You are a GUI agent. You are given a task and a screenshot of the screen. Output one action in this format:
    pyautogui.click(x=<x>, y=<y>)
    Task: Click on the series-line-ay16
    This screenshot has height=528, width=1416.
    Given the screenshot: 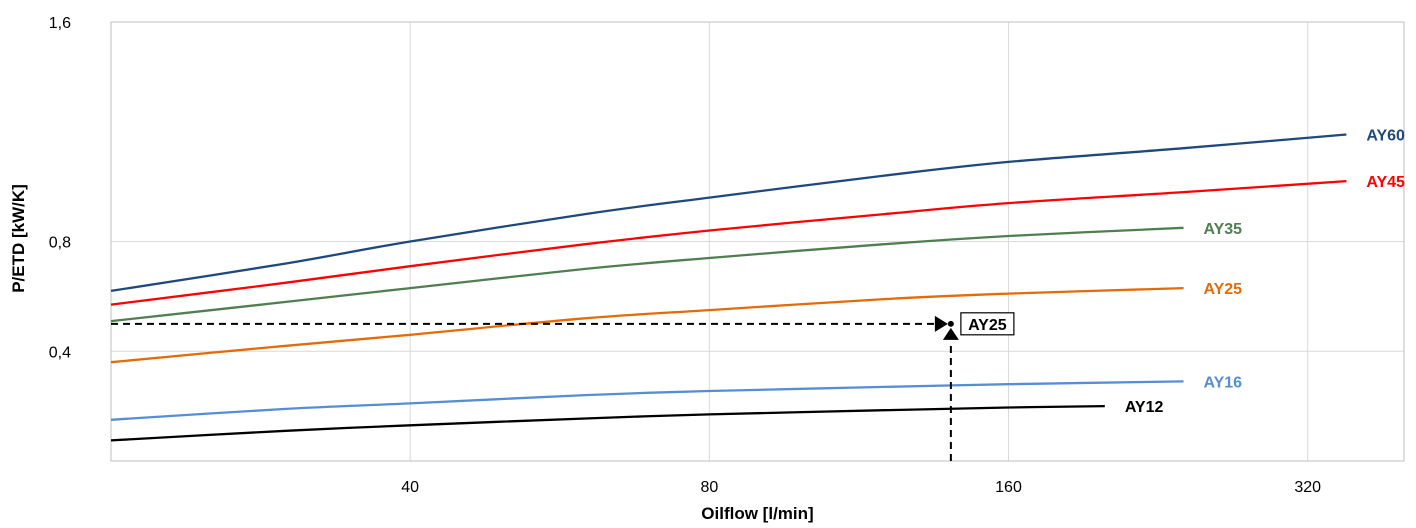 What is the action you would take?
    pyautogui.click(x=647, y=400)
    